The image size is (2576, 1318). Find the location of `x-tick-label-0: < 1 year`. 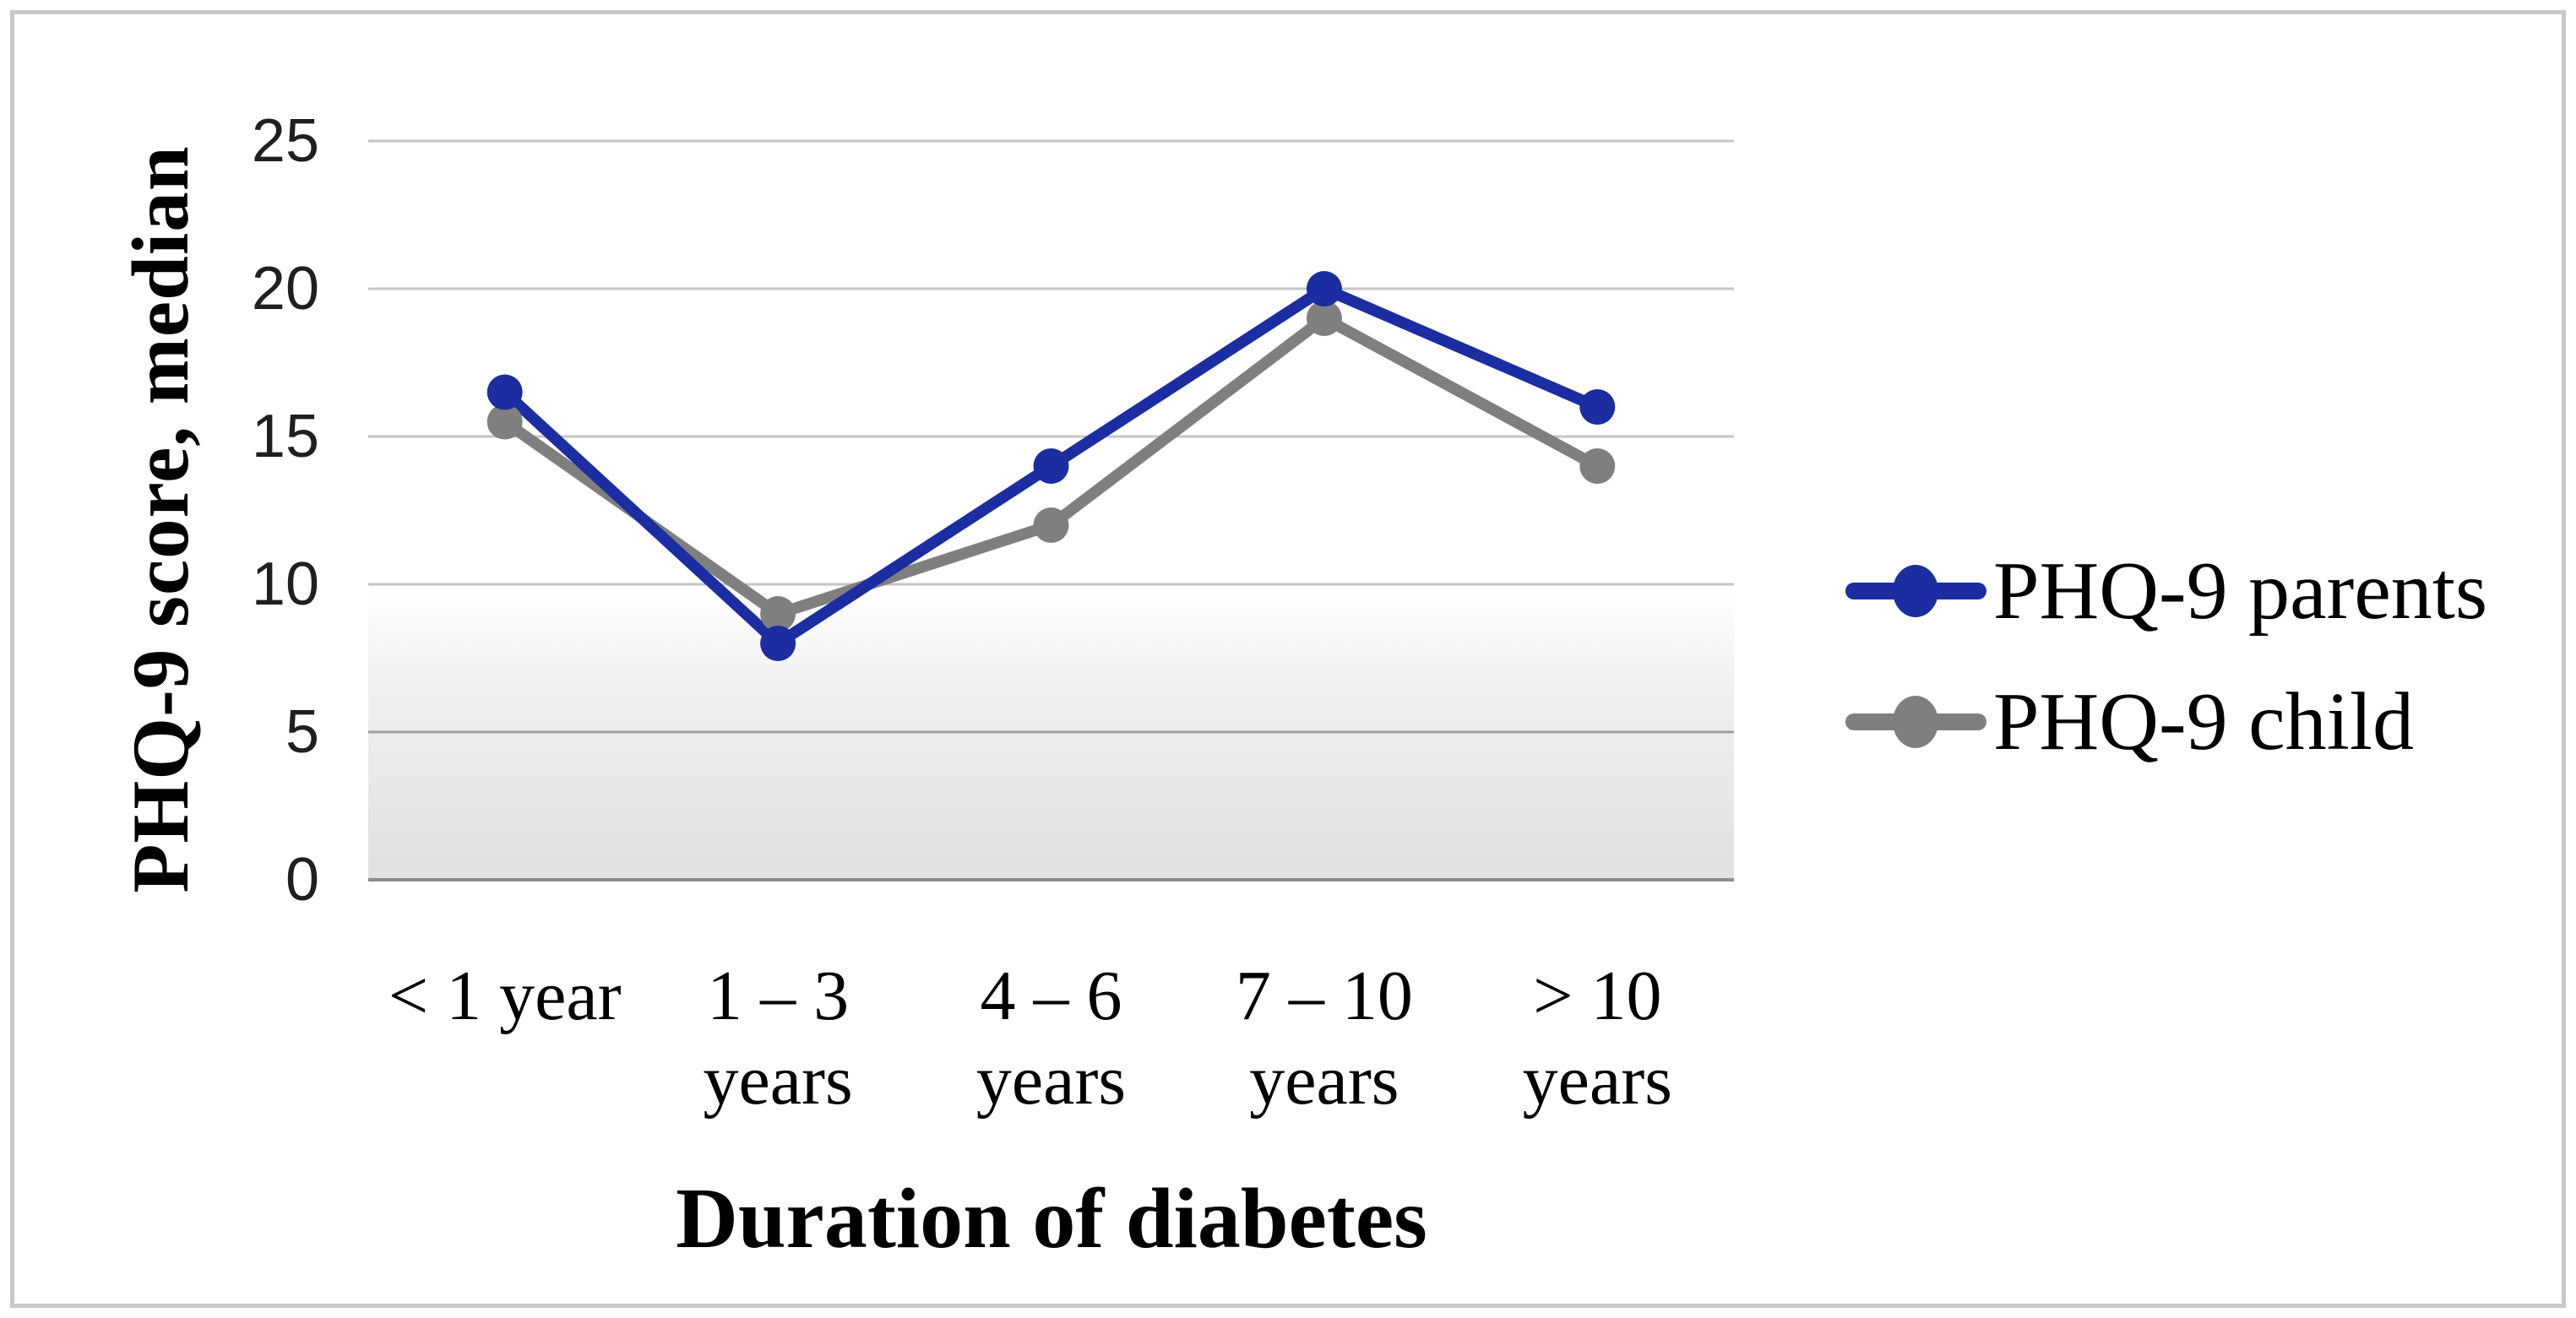

x-tick-label-0: < 1 year is located at coordinates (505, 996).